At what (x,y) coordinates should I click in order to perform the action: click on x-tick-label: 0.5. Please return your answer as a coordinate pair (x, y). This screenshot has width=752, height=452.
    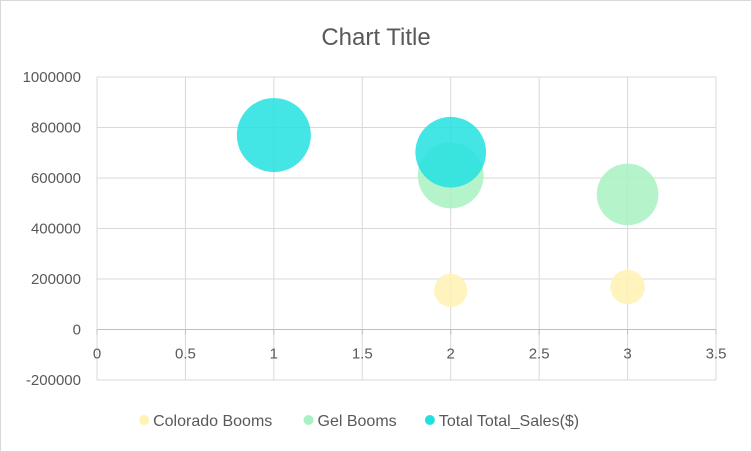
    Looking at the image, I should click on (185, 354).